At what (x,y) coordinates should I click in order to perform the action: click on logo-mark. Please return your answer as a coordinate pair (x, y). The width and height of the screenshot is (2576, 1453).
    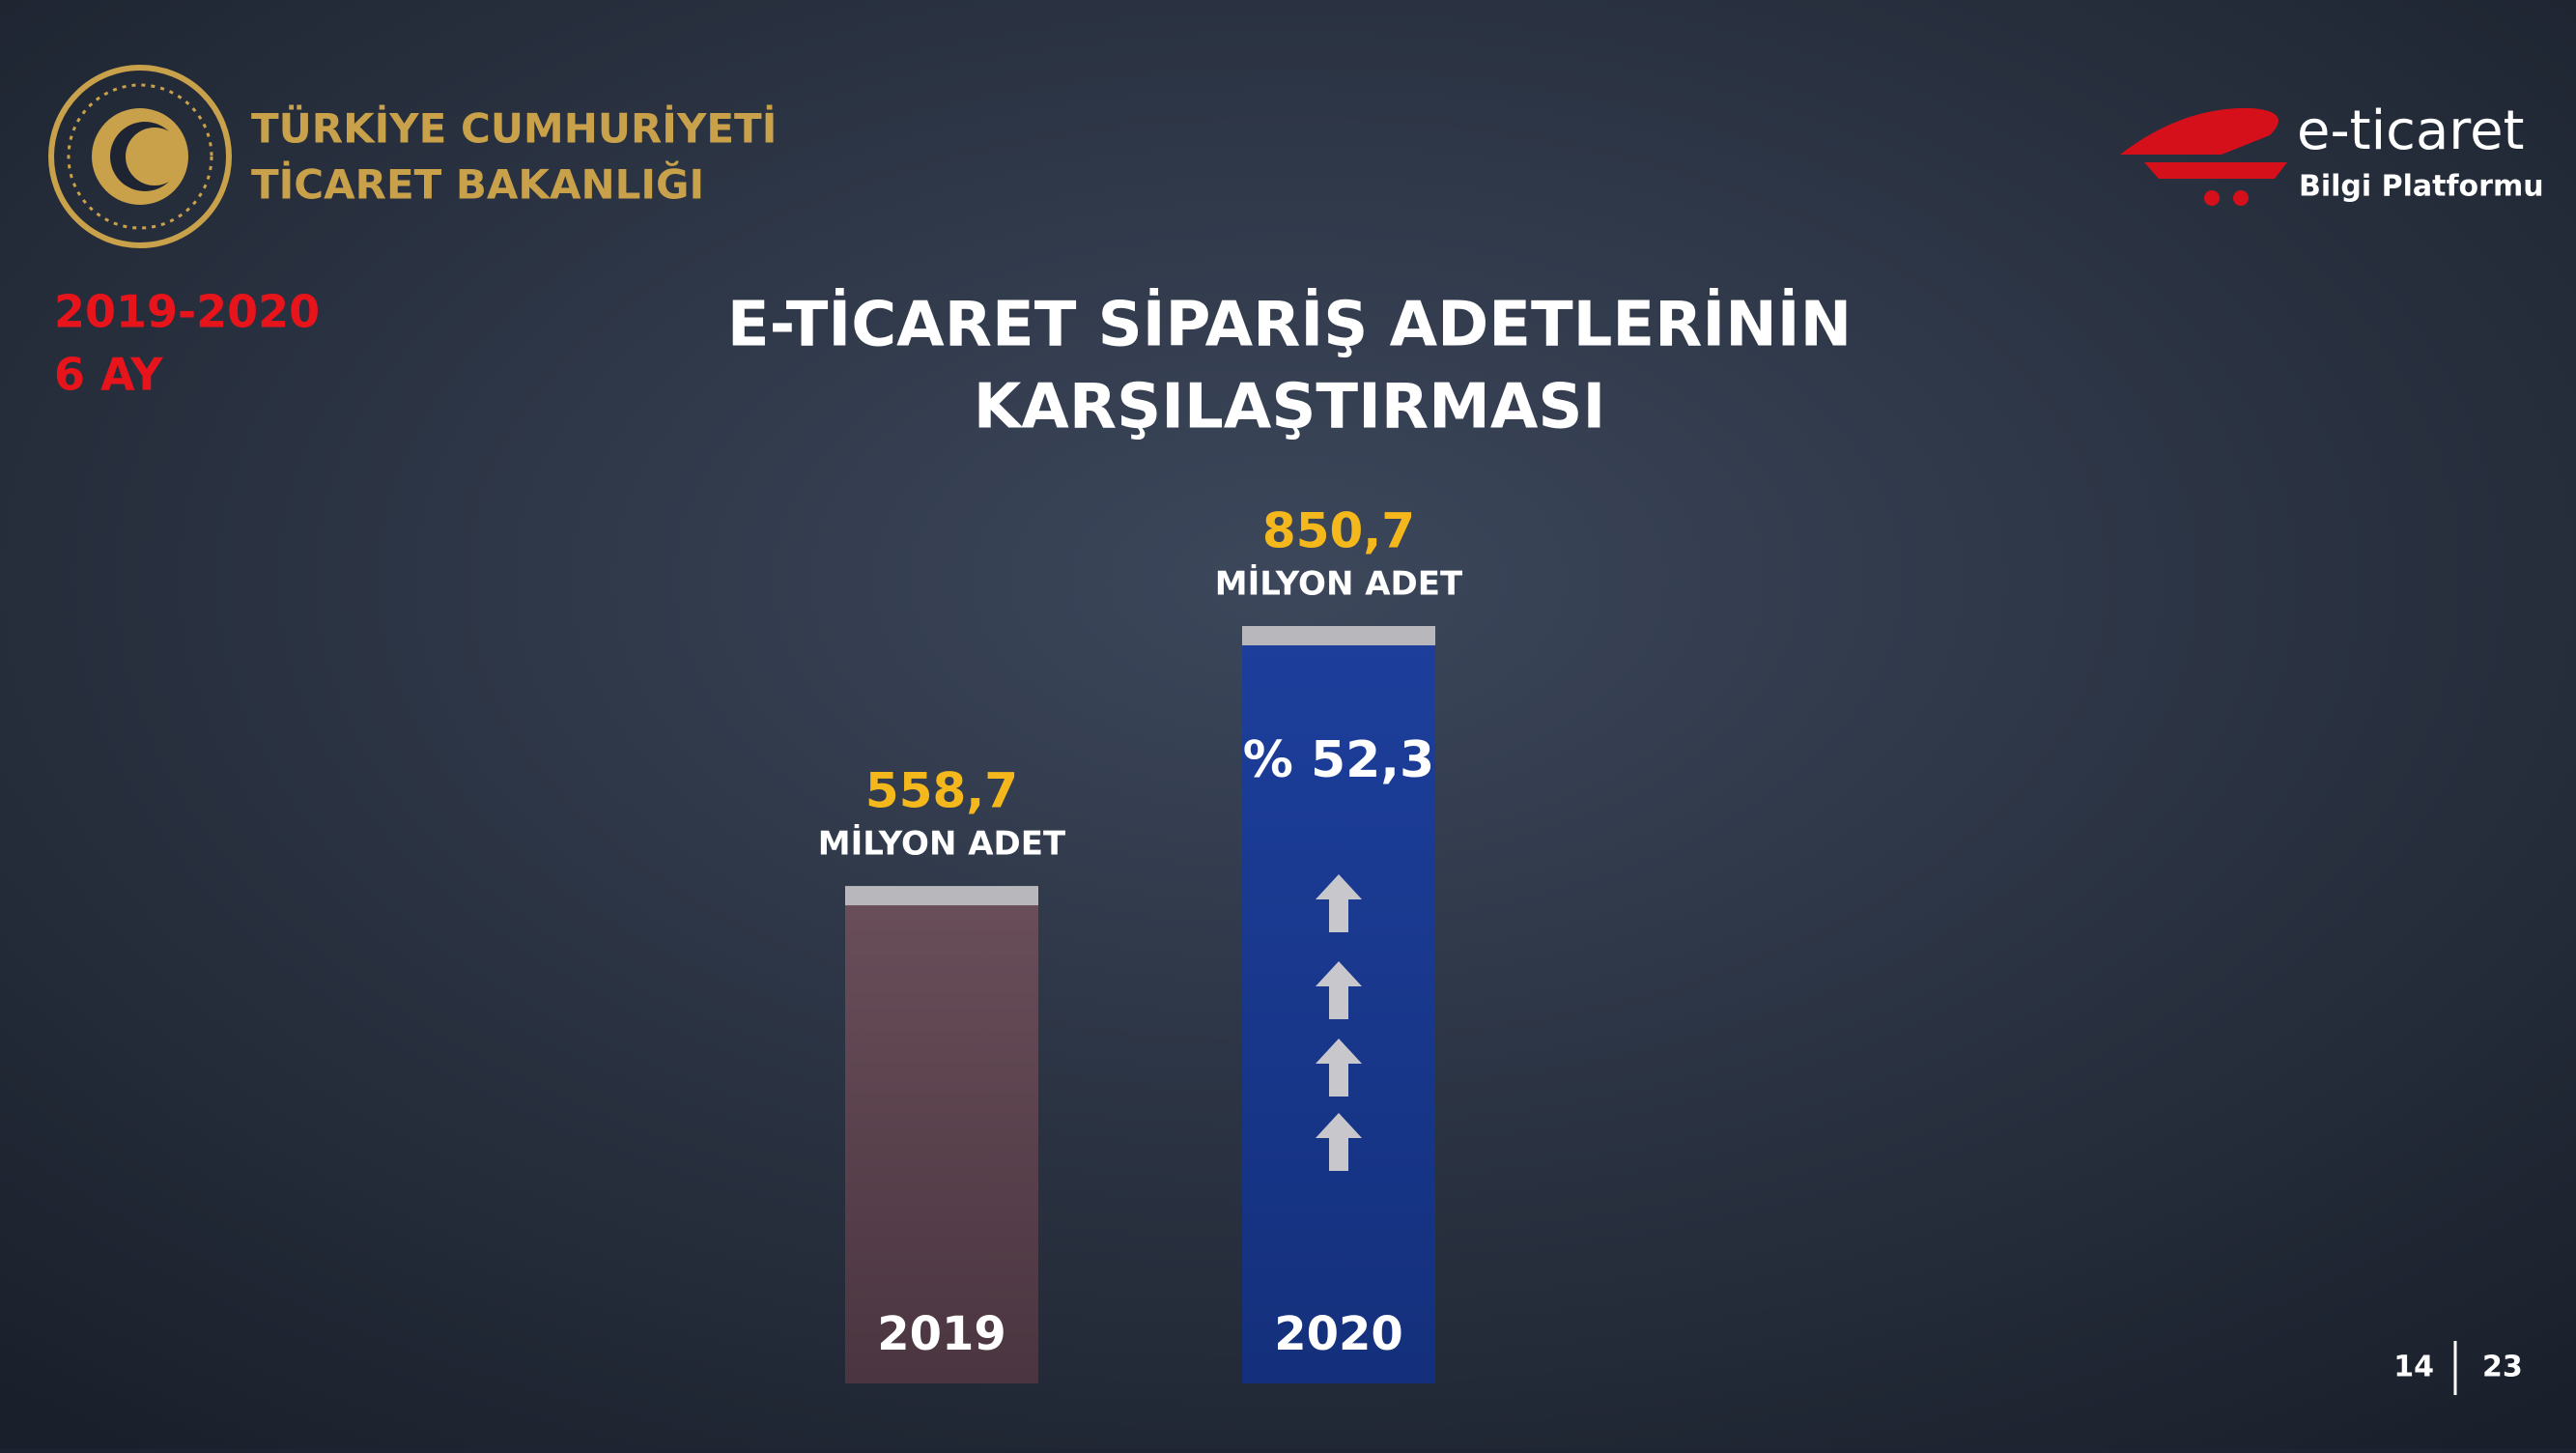
    Looking at the image, I should click on (2203, 156).